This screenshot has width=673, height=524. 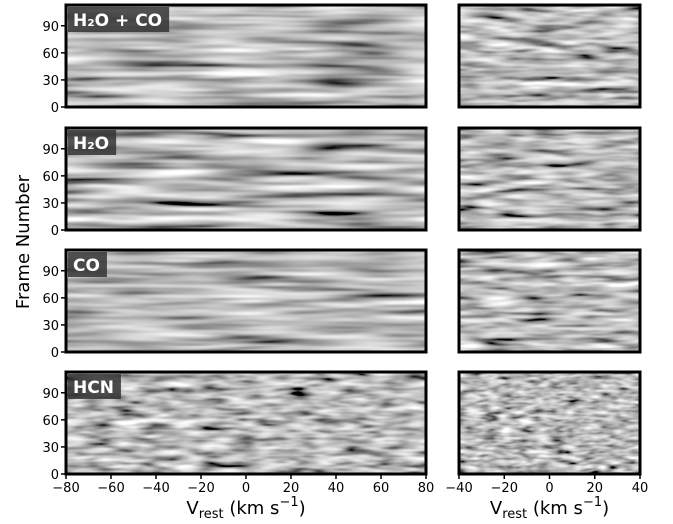 I want to click on panel-label: H₂O, so click(x=91, y=144).